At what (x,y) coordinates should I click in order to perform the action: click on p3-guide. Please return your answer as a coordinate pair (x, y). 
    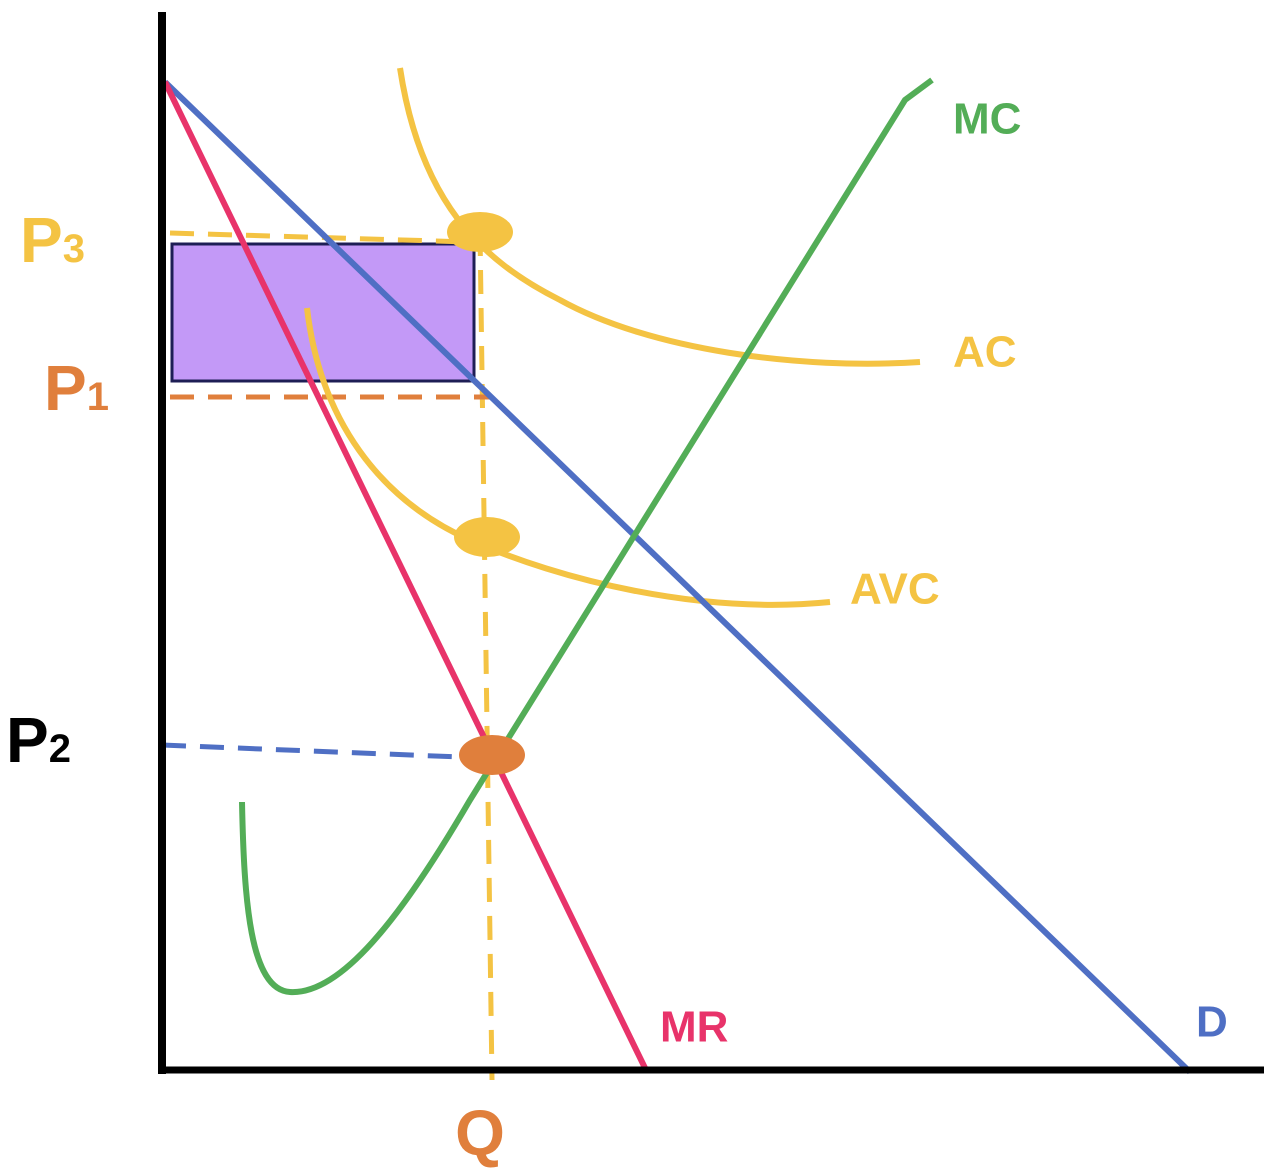
    Looking at the image, I should click on (320, 237).